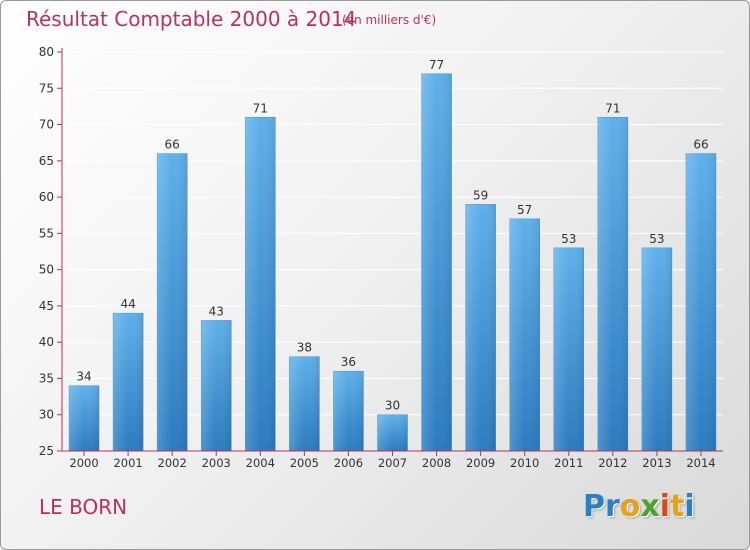 This screenshot has width=750, height=550. What do you see at coordinates (524, 463) in the screenshot?
I see `x-tick-label: 2010` at bounding box center [524, 463].